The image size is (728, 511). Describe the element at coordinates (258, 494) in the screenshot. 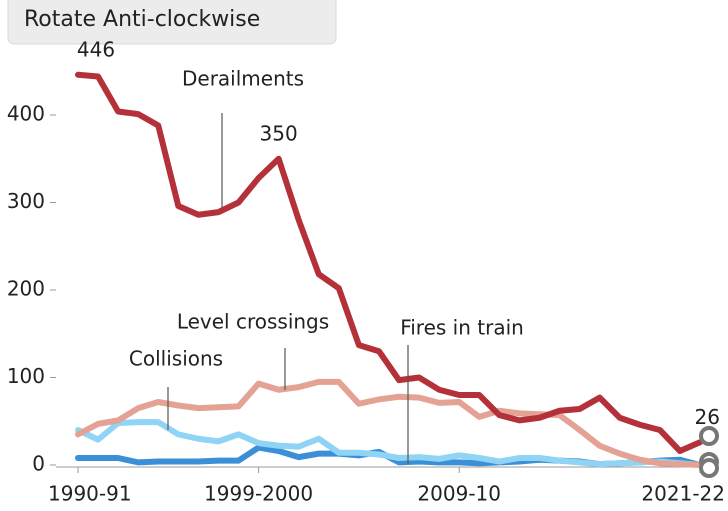

I see `x-tick-label: 1999-2000` at that location.